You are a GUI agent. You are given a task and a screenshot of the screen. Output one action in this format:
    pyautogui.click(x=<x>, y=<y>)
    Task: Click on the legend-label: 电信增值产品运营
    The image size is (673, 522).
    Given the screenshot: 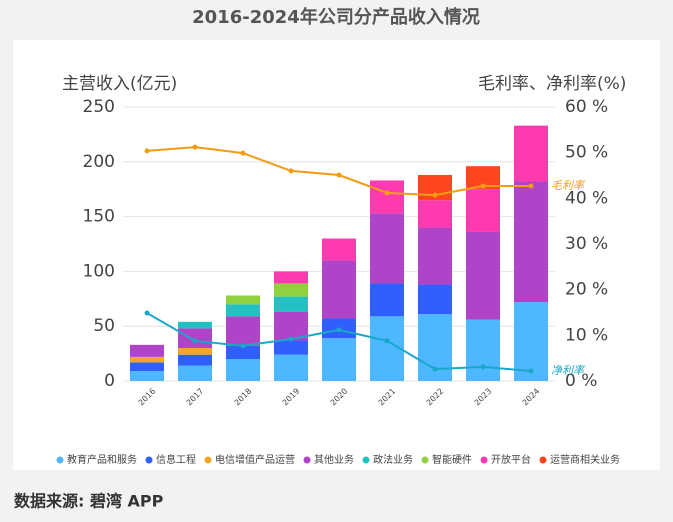 What is the action you would take?
    pyautogui.click(x=255, y=459)
    